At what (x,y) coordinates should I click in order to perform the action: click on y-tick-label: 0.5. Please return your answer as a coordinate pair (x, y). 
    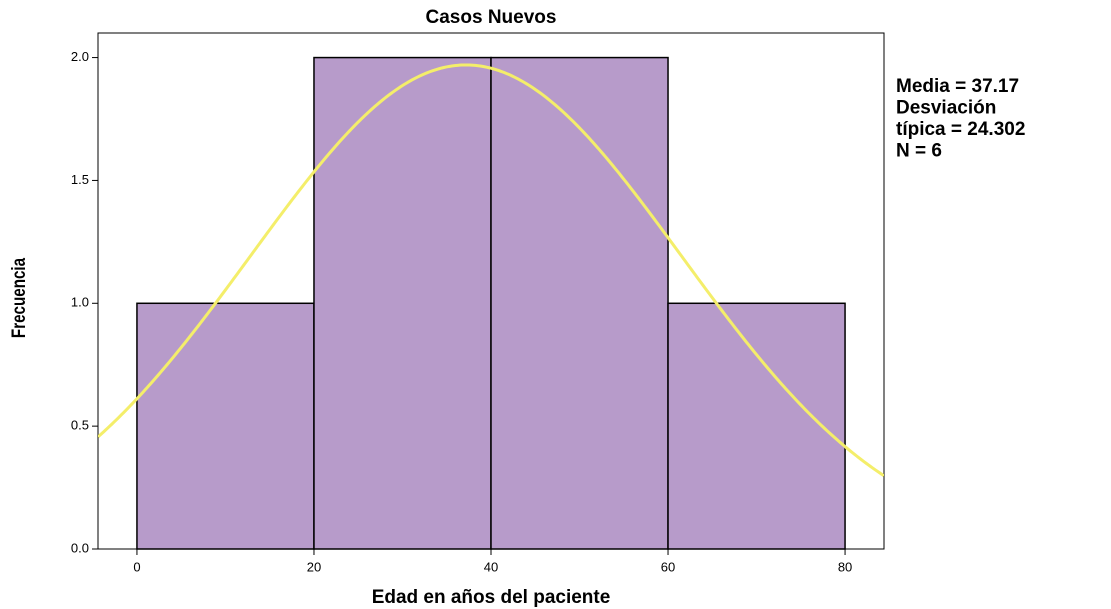
    Looking at the image, I should click on (80, 425).